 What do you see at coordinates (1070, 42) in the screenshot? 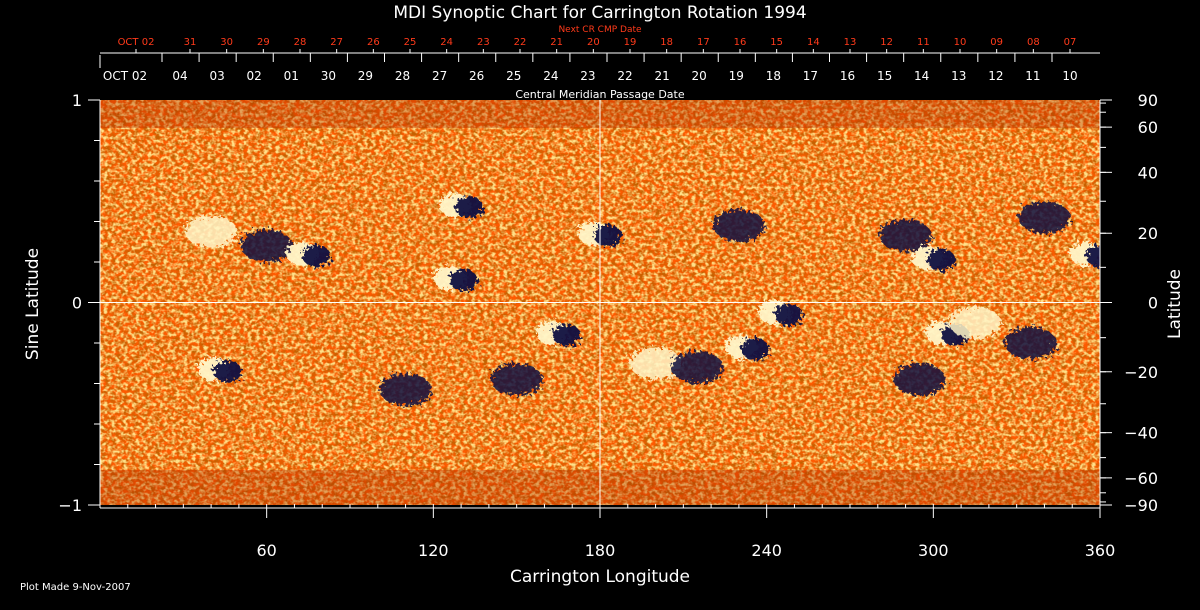
I see `next-cr-date-label: 07` at bounding box center [1070, 42].